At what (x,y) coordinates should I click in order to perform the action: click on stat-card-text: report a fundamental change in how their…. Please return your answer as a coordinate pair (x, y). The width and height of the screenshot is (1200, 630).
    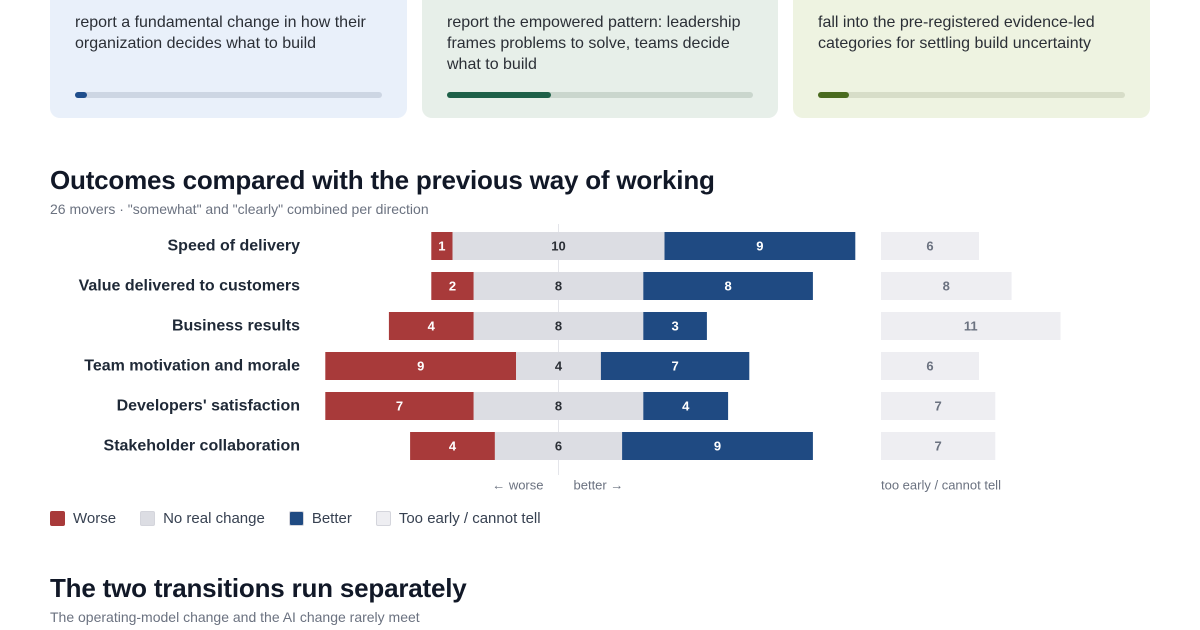
    Looking at the image, I should click on (220, 33).